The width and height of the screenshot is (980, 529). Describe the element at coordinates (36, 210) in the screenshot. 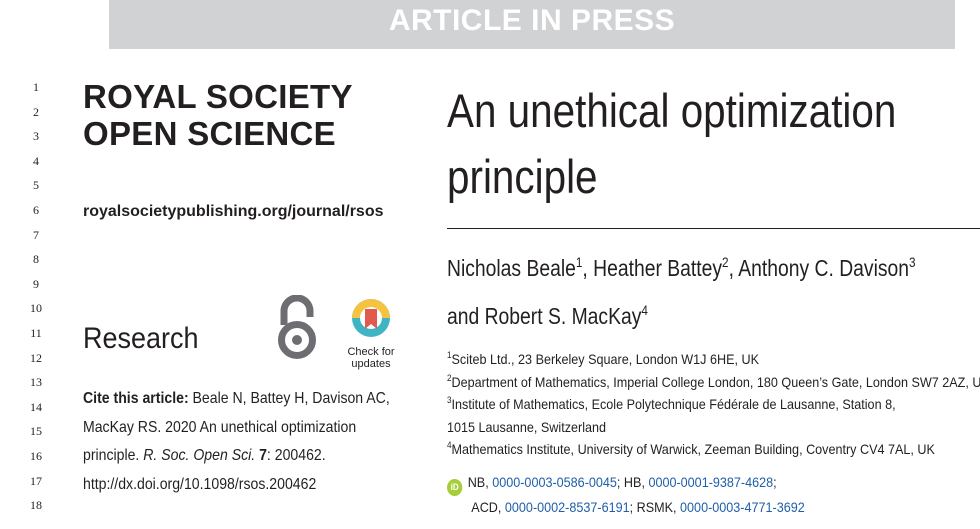

I see `line-number: 6` at that location.